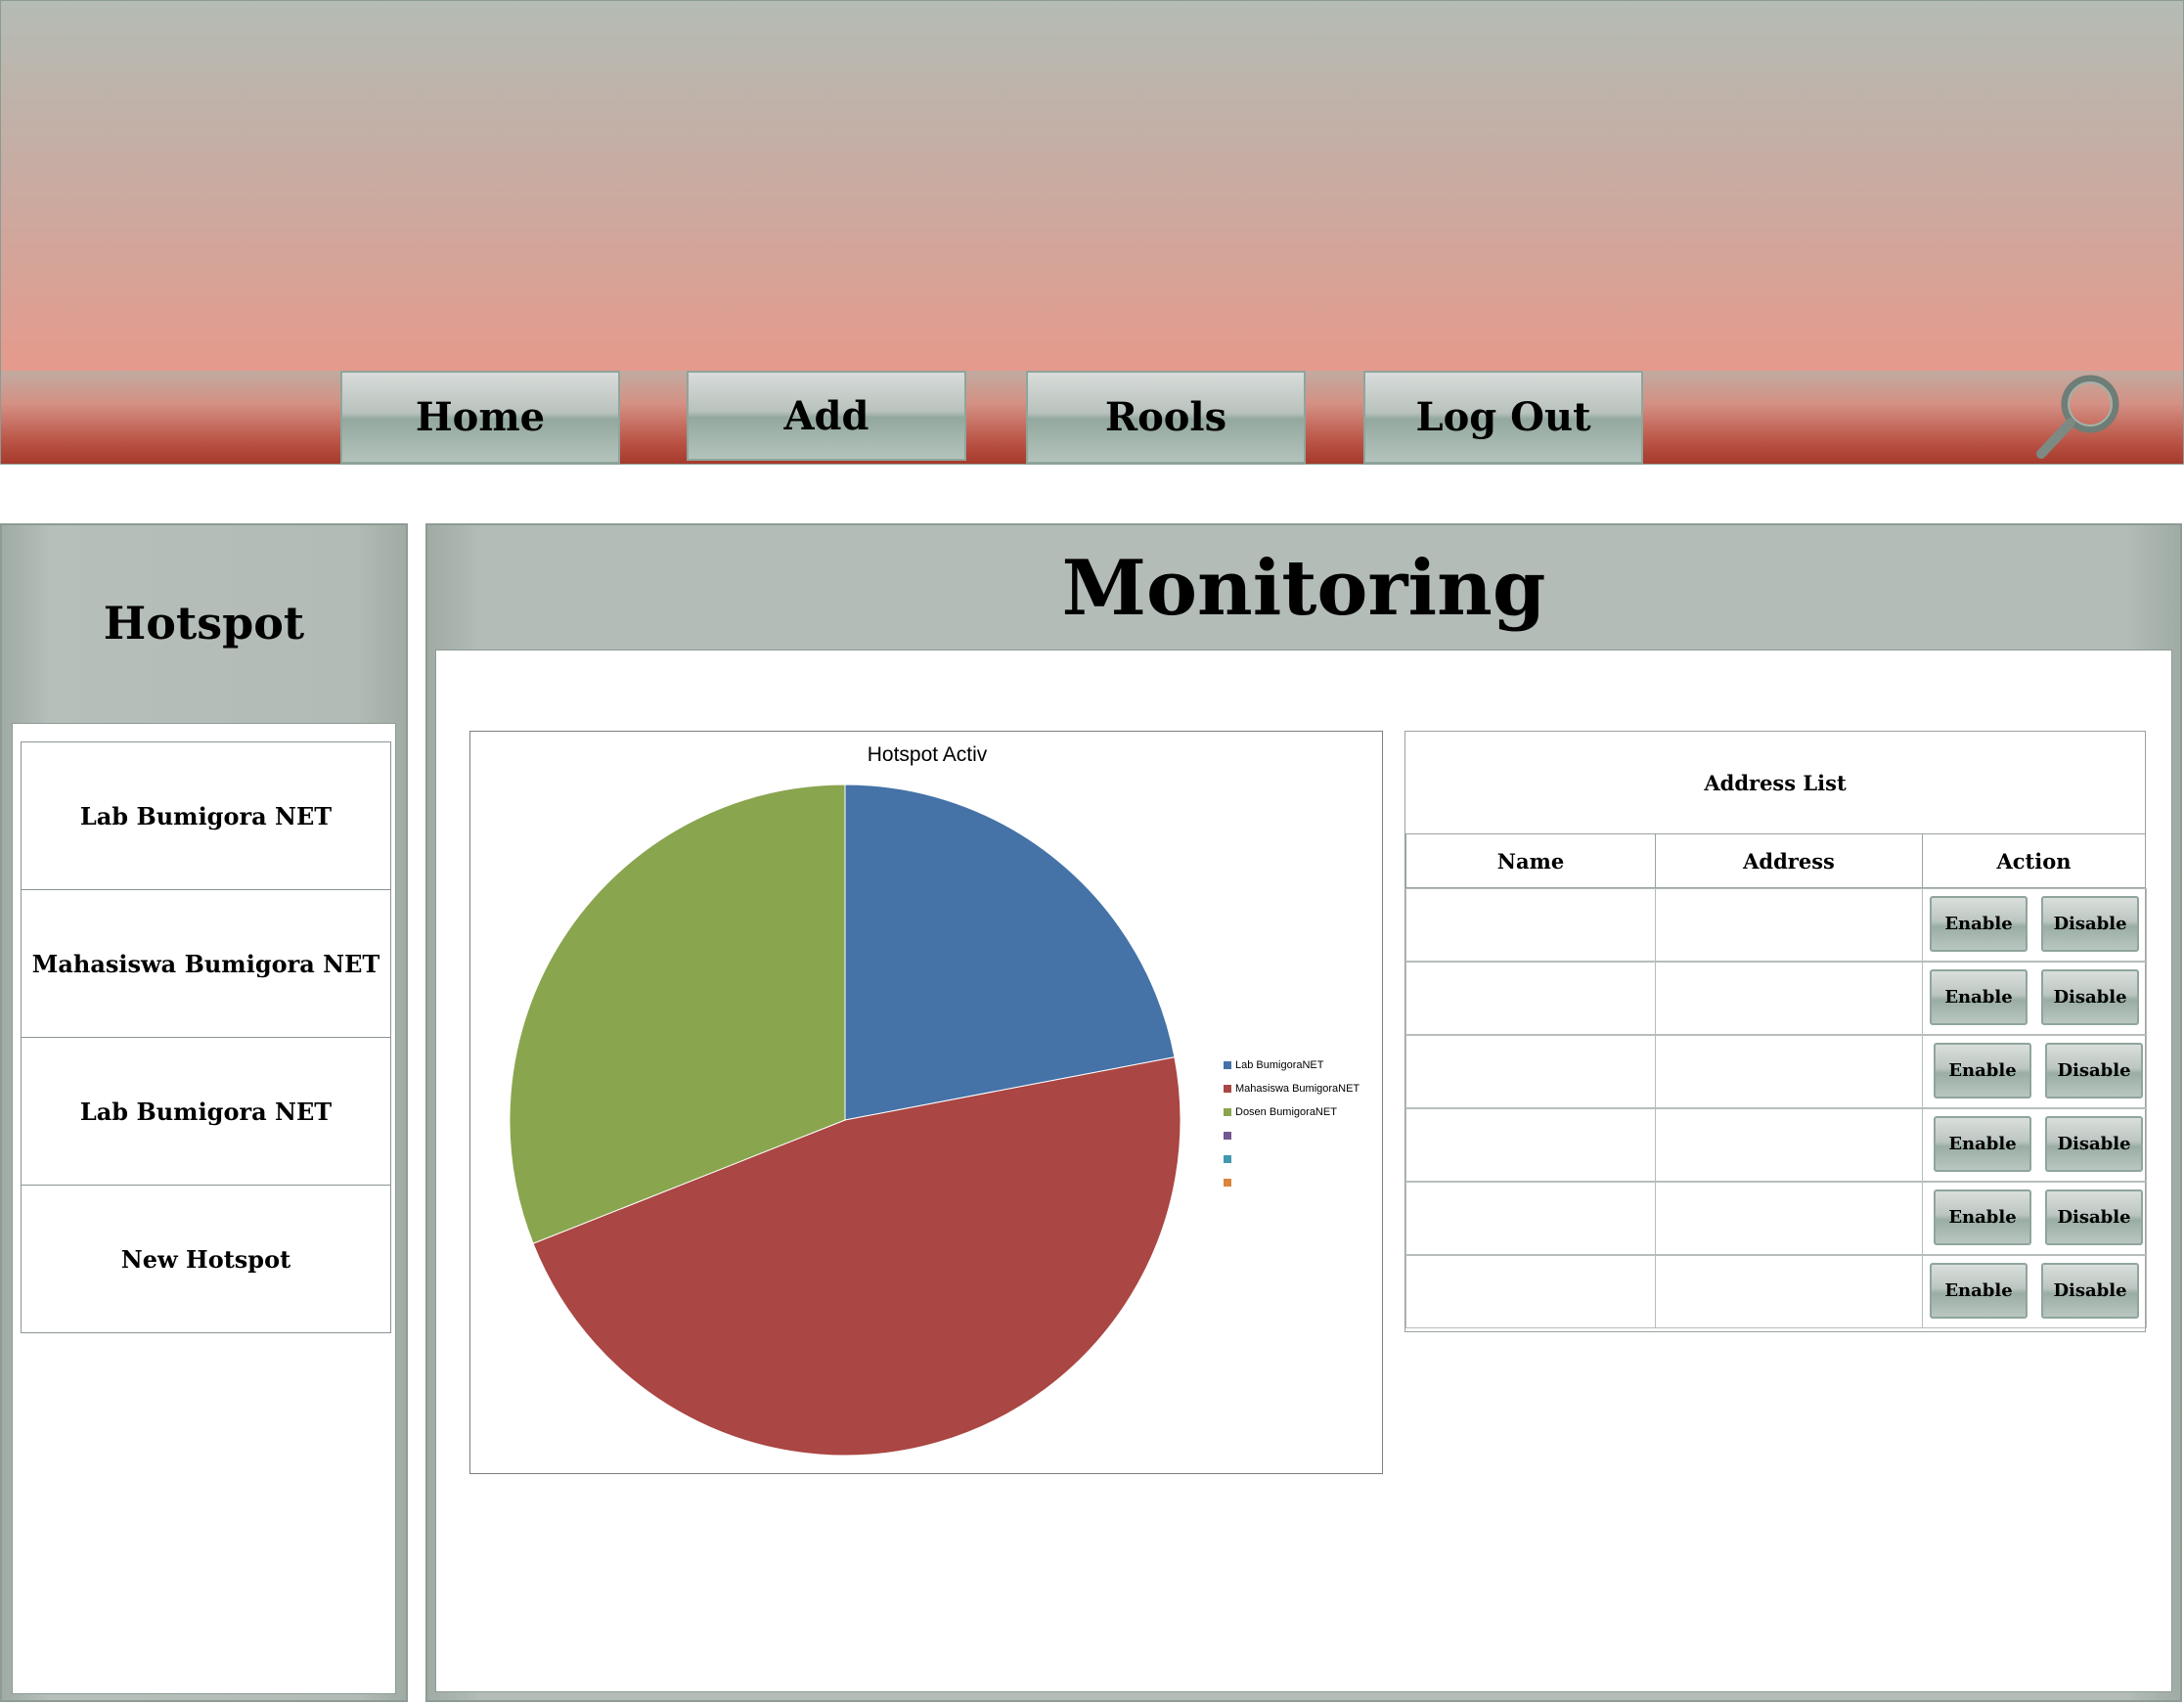 The height and width of the screenshot is (1704, 2184). What do you see at coordinates (826, 416) in the screenshot?
I see `nav-add-button: Add` at bounding box center [826, 416].